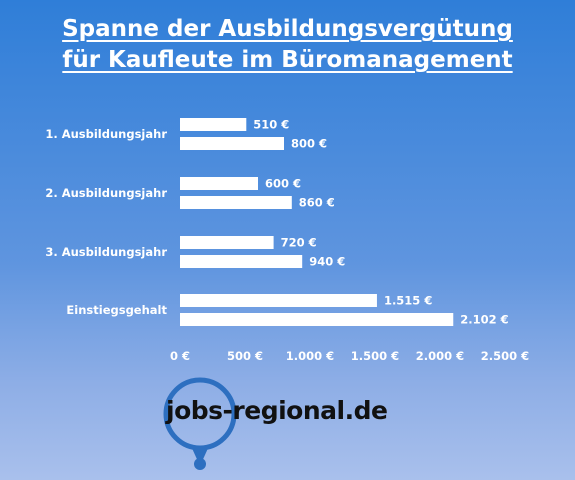  What do you see at coordinates (310, 356) in the screenshot?
I see `x-tick-label: 1.000 €` at bounding box center [310, 356].